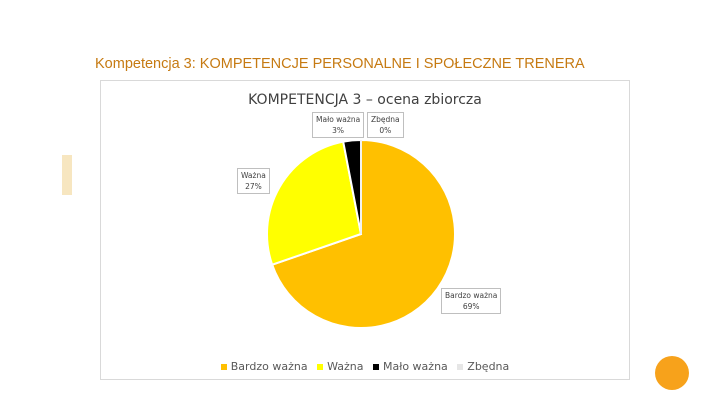 The image size is (720, 405). I want to click on data-label-malo-wazna: Mało ważna 3%, so click(338, 125).